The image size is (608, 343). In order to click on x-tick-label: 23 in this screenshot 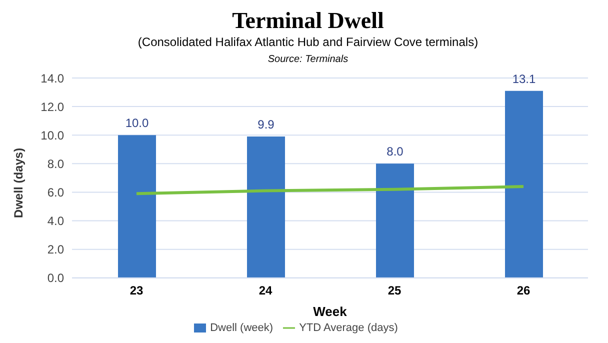, I will do `click(137, 290)`.